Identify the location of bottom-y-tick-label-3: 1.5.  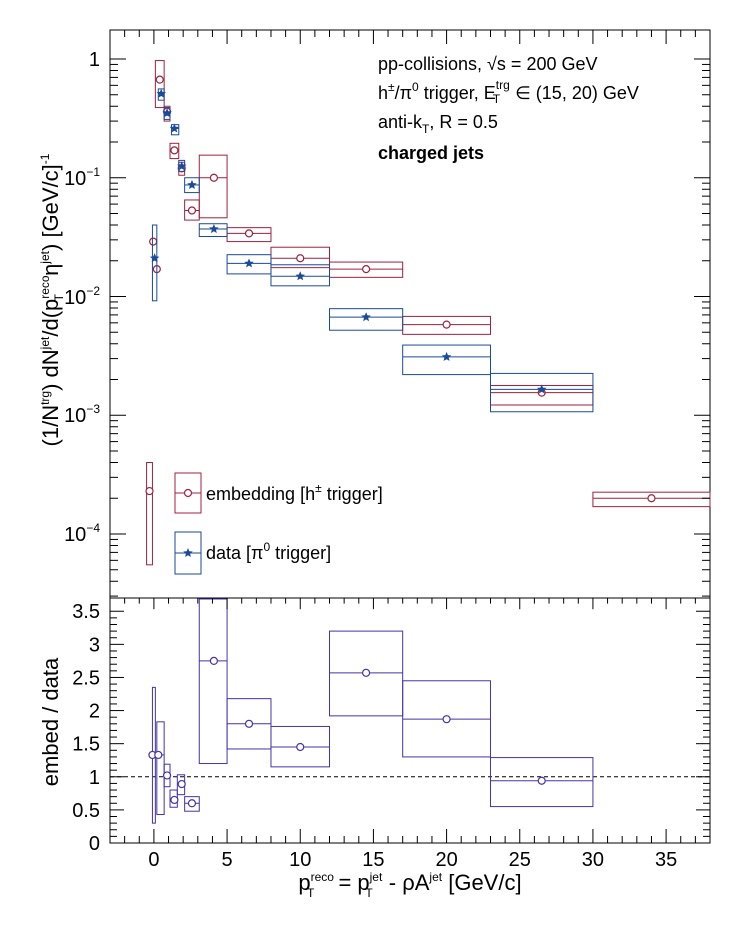
(86, 745).